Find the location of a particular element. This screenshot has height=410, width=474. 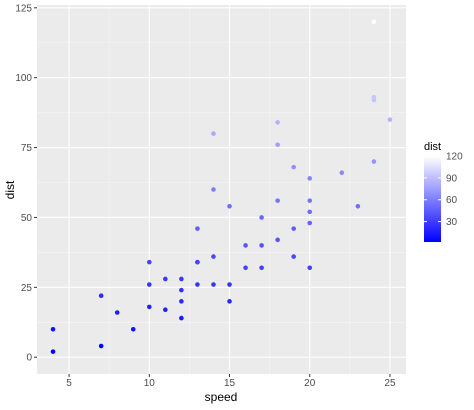

legend-title: dist is located at coordinates (432, 147).